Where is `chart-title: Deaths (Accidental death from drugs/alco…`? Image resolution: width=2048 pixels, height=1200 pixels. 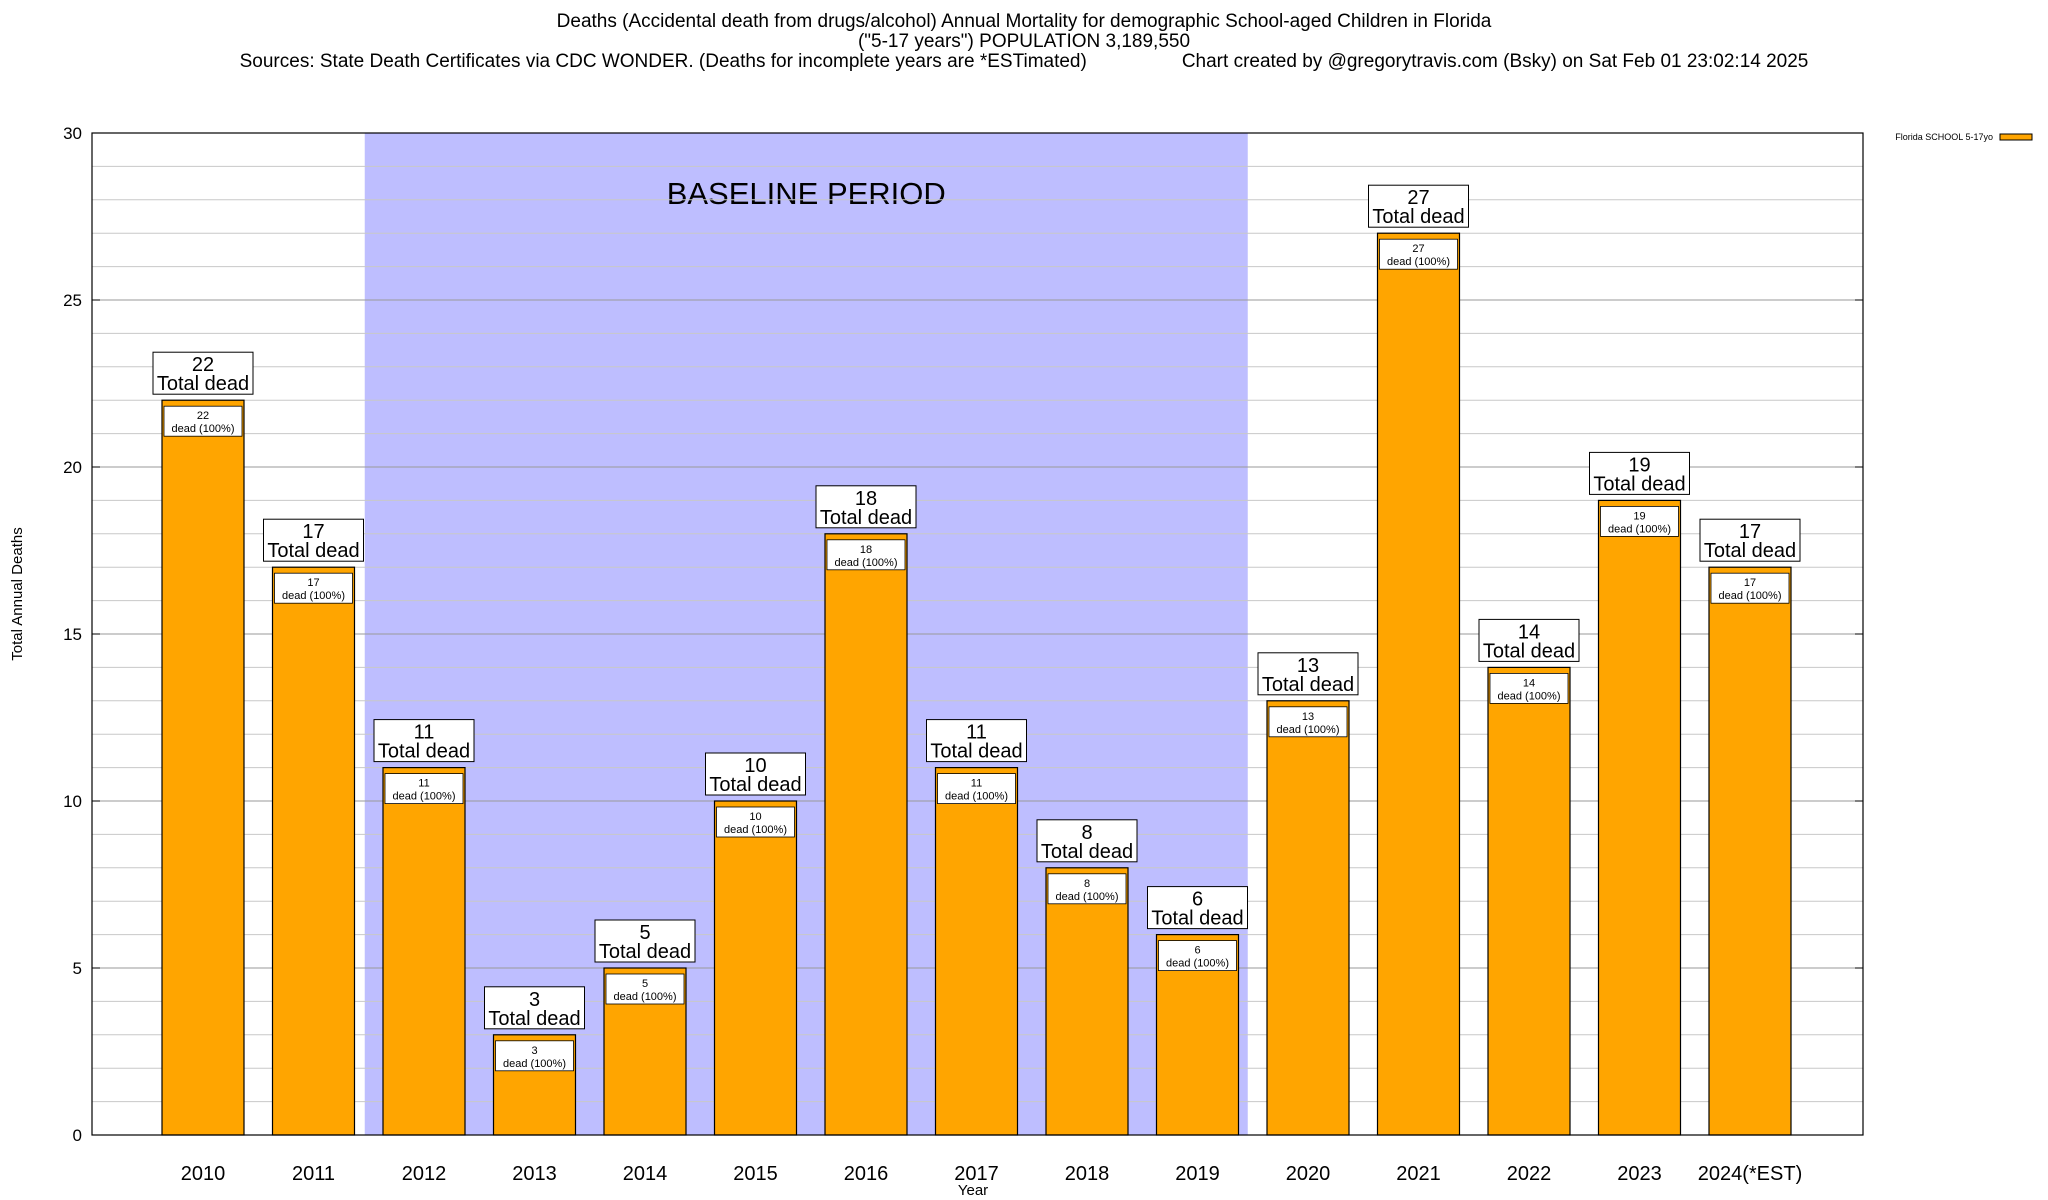 chart-title: Deaths (Accidental death from drugs/alco… is located at coordinates (1024, 21).